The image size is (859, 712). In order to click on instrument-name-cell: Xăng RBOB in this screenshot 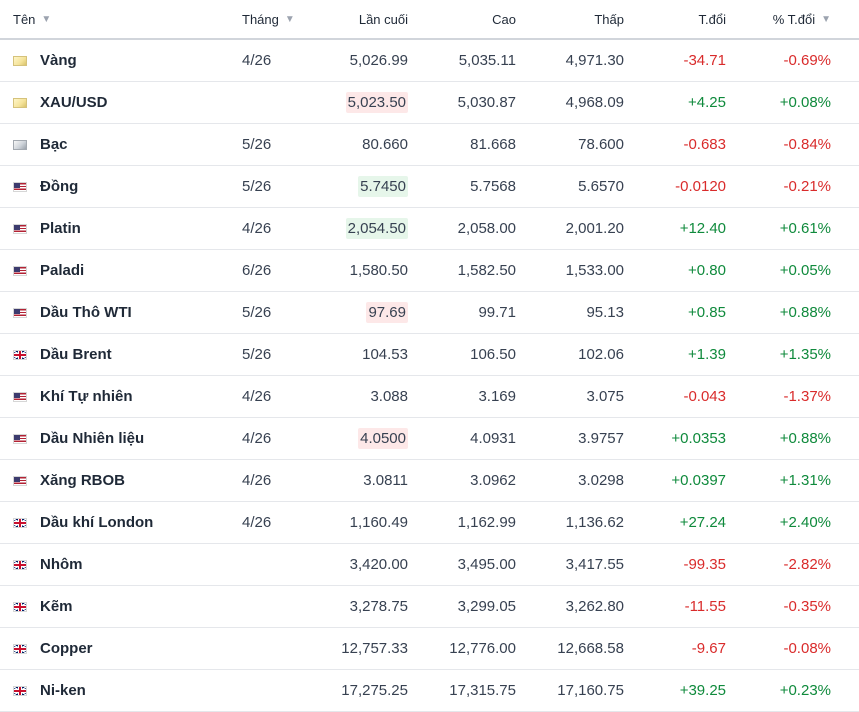, I will do `click(112, 480)`.